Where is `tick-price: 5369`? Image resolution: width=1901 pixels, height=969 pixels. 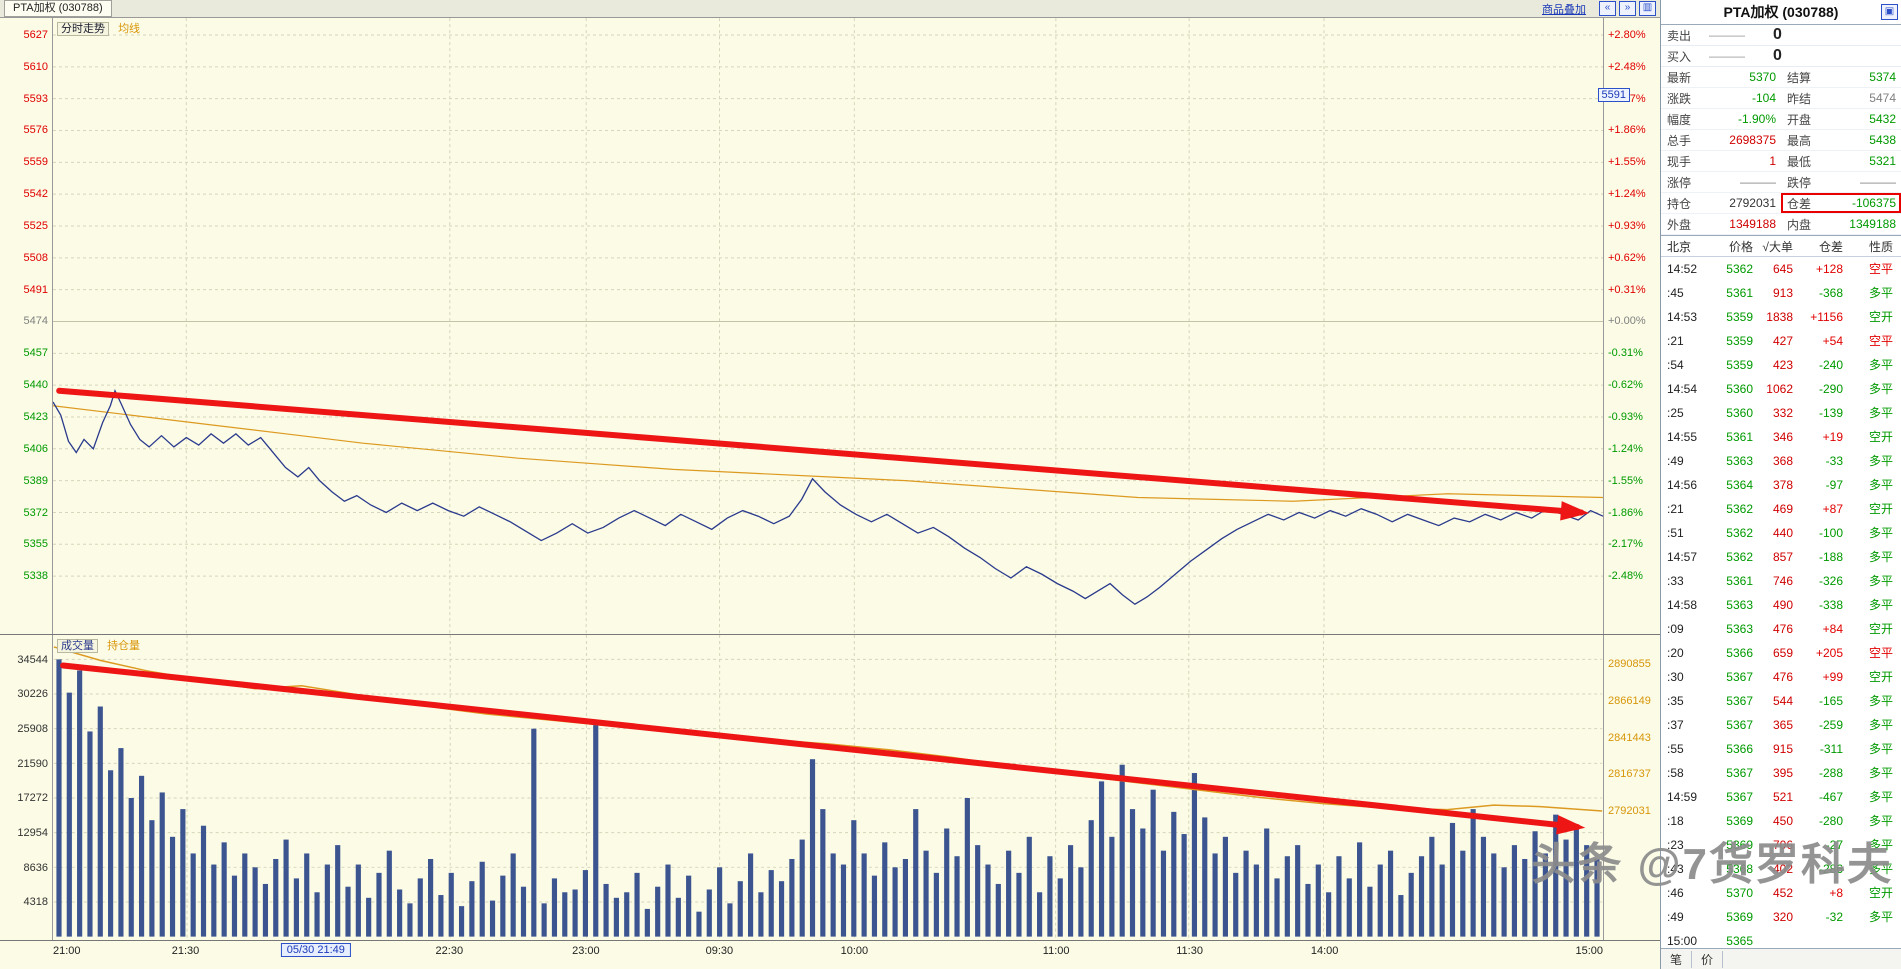
tick-price: 5369 is located at coordinates (1739, 821).